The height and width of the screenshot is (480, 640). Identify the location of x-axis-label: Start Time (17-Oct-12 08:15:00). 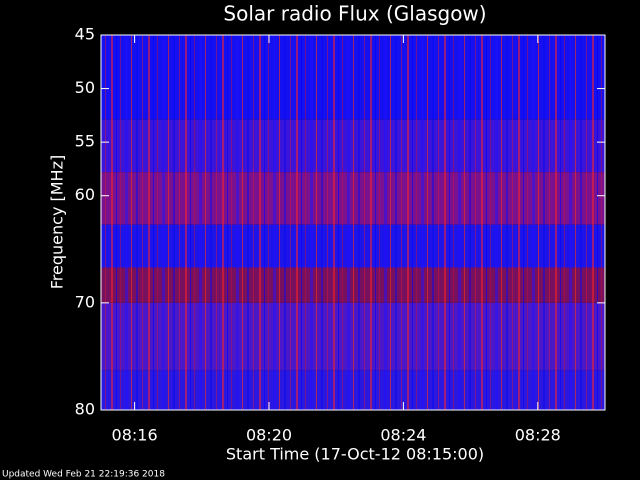
(355, 454).